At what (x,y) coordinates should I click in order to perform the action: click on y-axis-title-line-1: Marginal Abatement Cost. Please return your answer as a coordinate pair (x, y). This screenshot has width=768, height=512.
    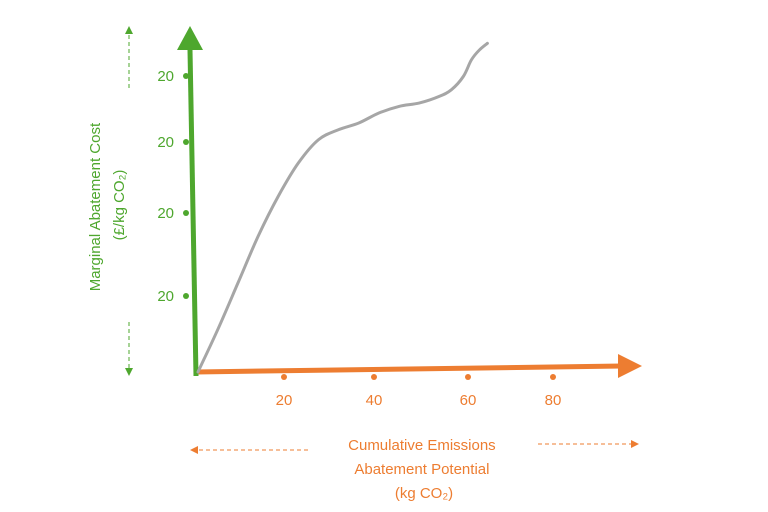
    Looking at the image, I should click on (95, 206).